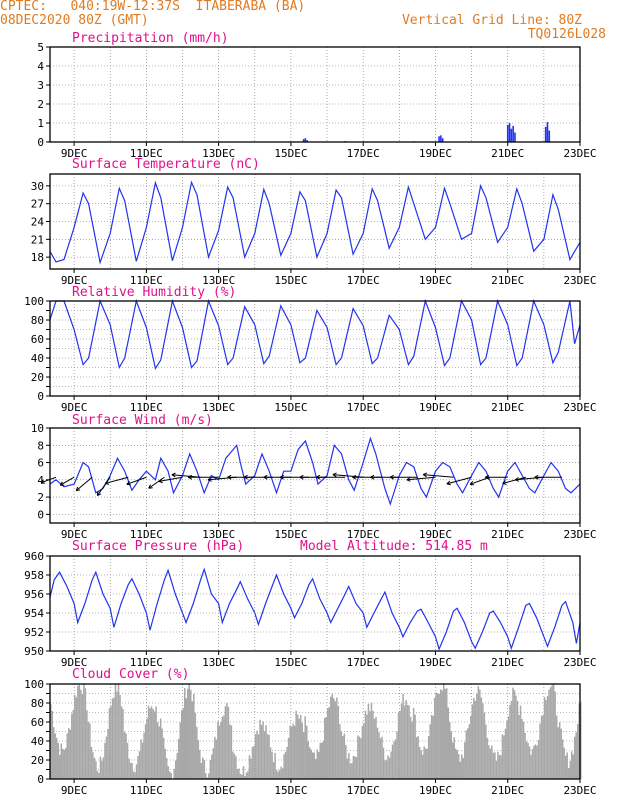 The height and width of the screenshot is (800, 618). I want to click on pres-title: Surface Pressure (hPa), so click(158, 546).